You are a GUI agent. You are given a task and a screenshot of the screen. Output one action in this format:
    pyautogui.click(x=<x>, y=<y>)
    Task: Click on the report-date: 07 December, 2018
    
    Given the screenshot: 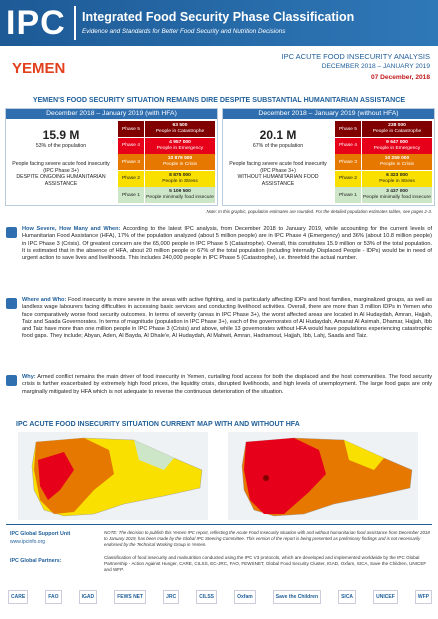 What is the action you would take?
    pyautogui.click(x=400, y=77)
    